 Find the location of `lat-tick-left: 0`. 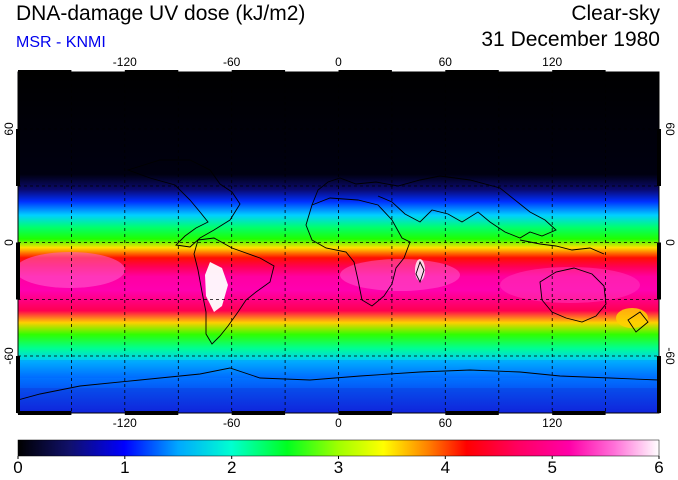

lat-tick-left: 0 is located at coordinates (9, 242).